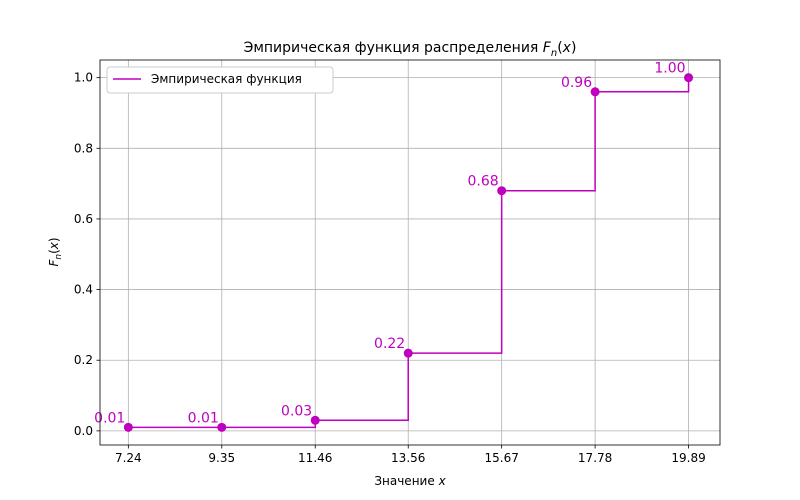  I want to click on x-axis: 7.24 9.35 11.46 13.56 15.67 17.78 19.89, so click(410, 455).